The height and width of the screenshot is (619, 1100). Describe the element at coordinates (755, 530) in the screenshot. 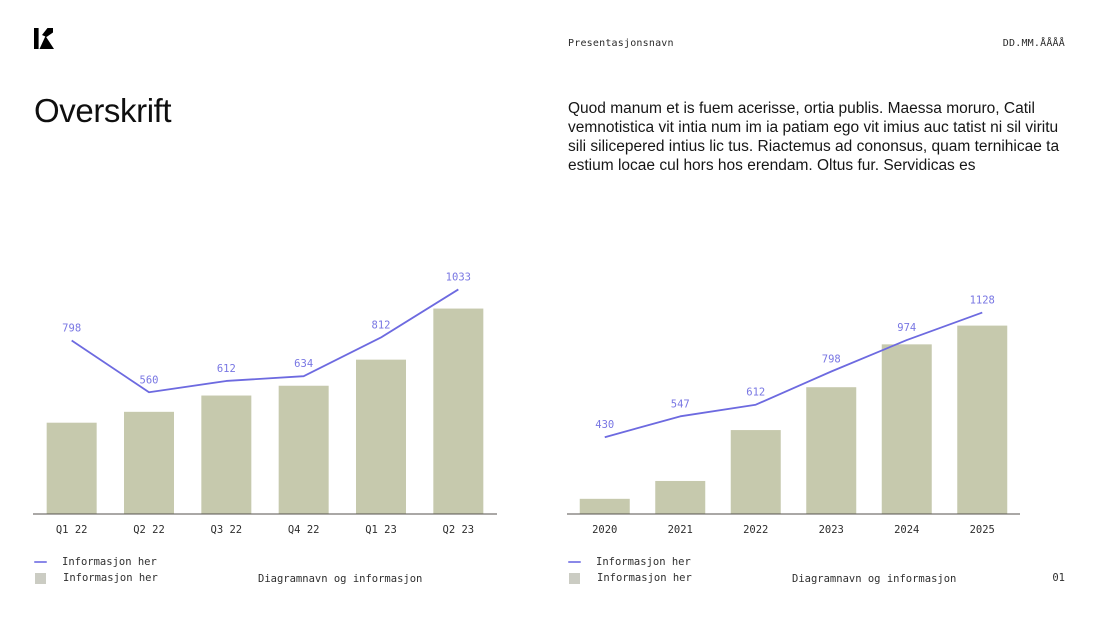

I see `x-tick-label: 2022` at that location.